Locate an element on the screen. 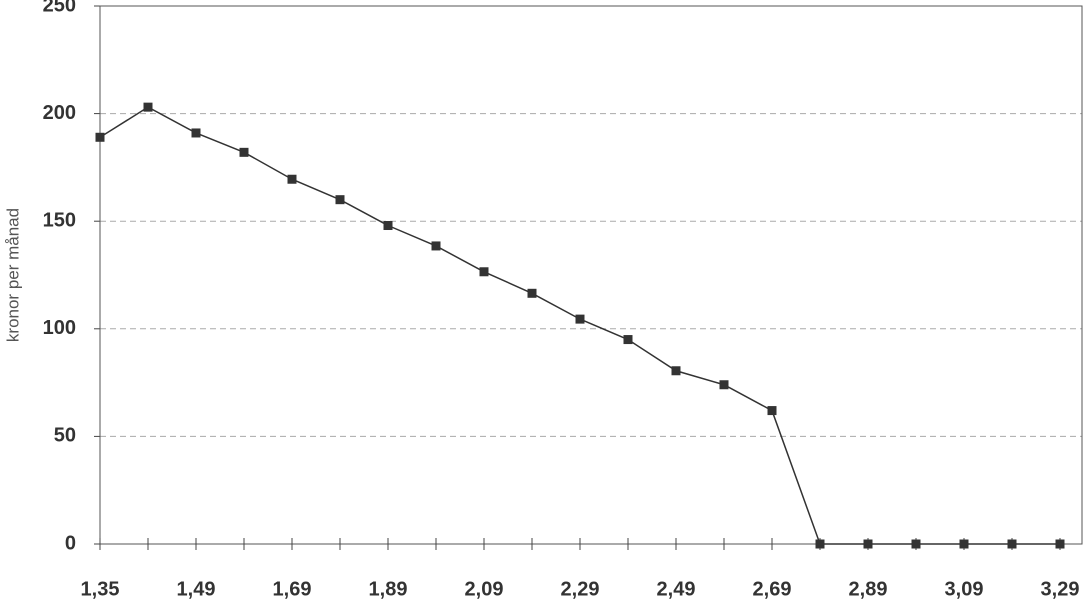 The image size is (1086, 605). y-tick-label: 200 is located at coordinates (59, 113).